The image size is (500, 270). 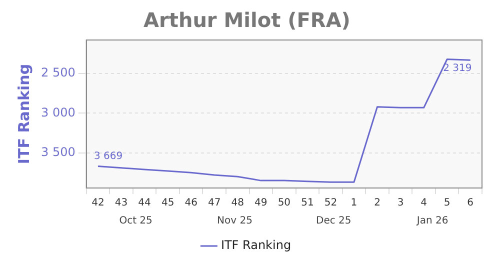 What do you see at coordinates (331, 203) in the screenshot?
I see `x-tick-label: 52` at bounding box center [331, 203].